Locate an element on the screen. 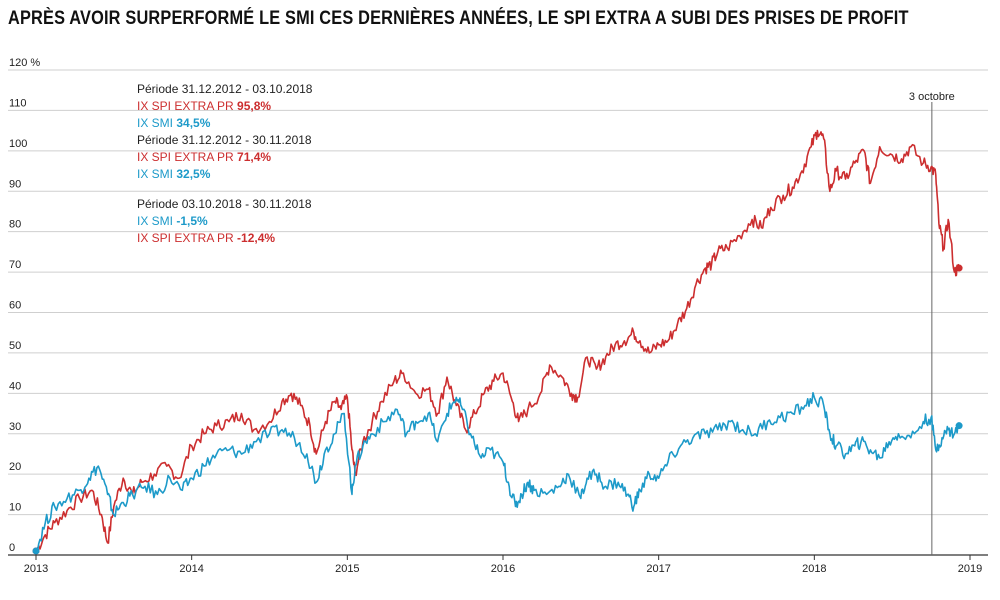  x-tick-label: 2015 is located at coordinates (347, 569).